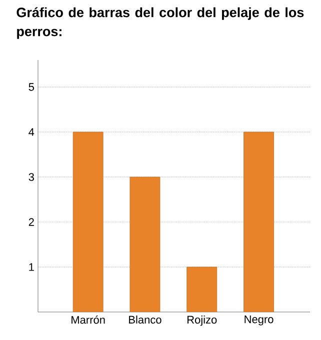 The width and height of the screenshot is (321, 340). What do you see at coordinates (31, 177) in the screenshot?
I see `y-tick-label: 3` at bounding box center [31, 177].